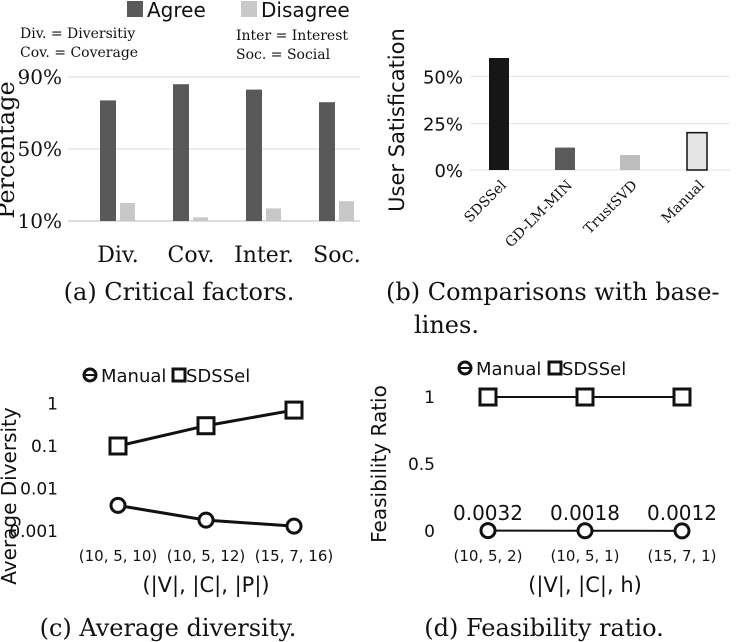  What do you see at coordinates (446, 325) in the screenshot?
I see `caption-b-line2: lines.` at bounding box center [446, 325].